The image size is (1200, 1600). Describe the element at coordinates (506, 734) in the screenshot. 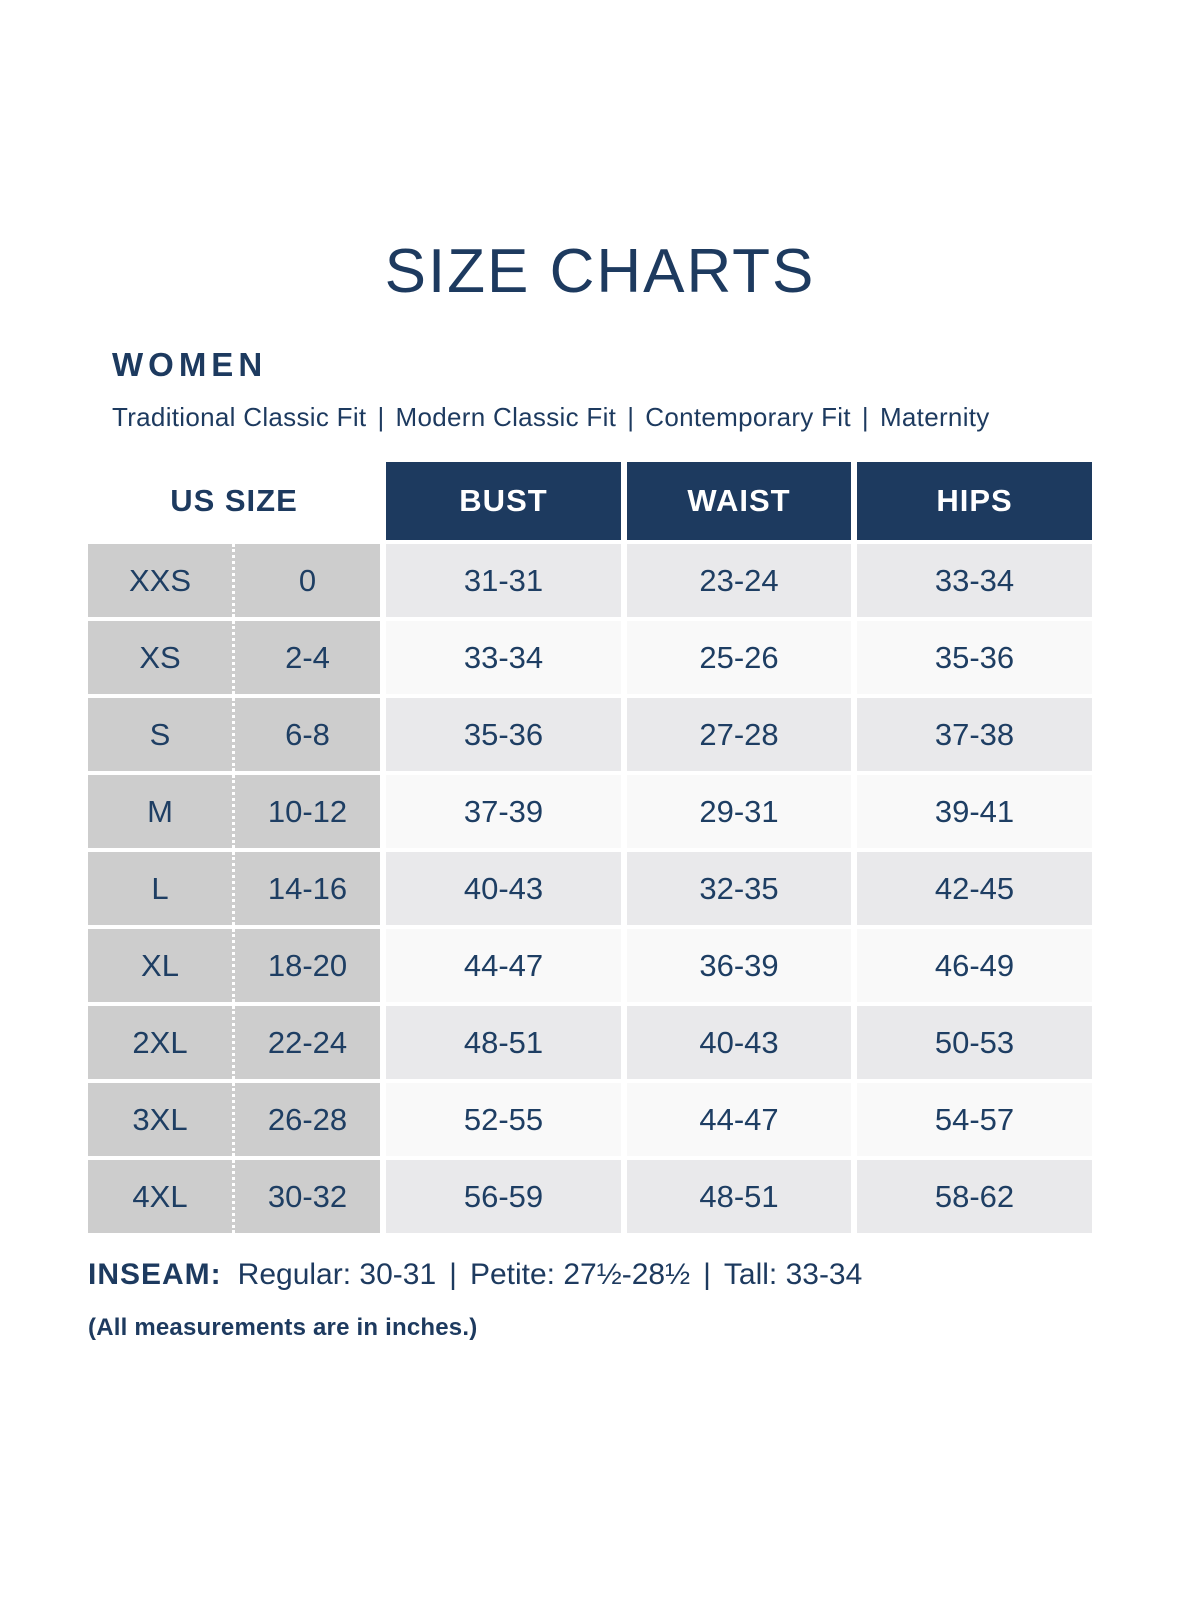

I see `cell-bust: 35-36` at that location.